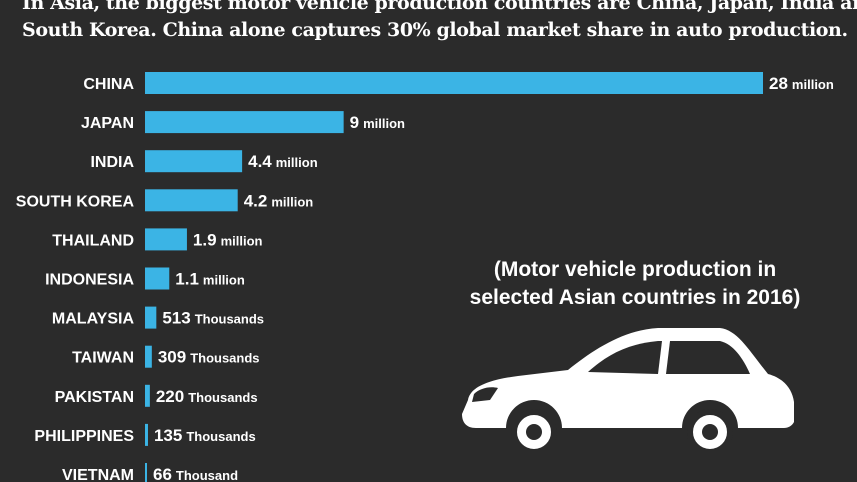  Describe the element at coordinates (93, 319) in the screenshot. I see `category-label: MALAYSIA` at that location.